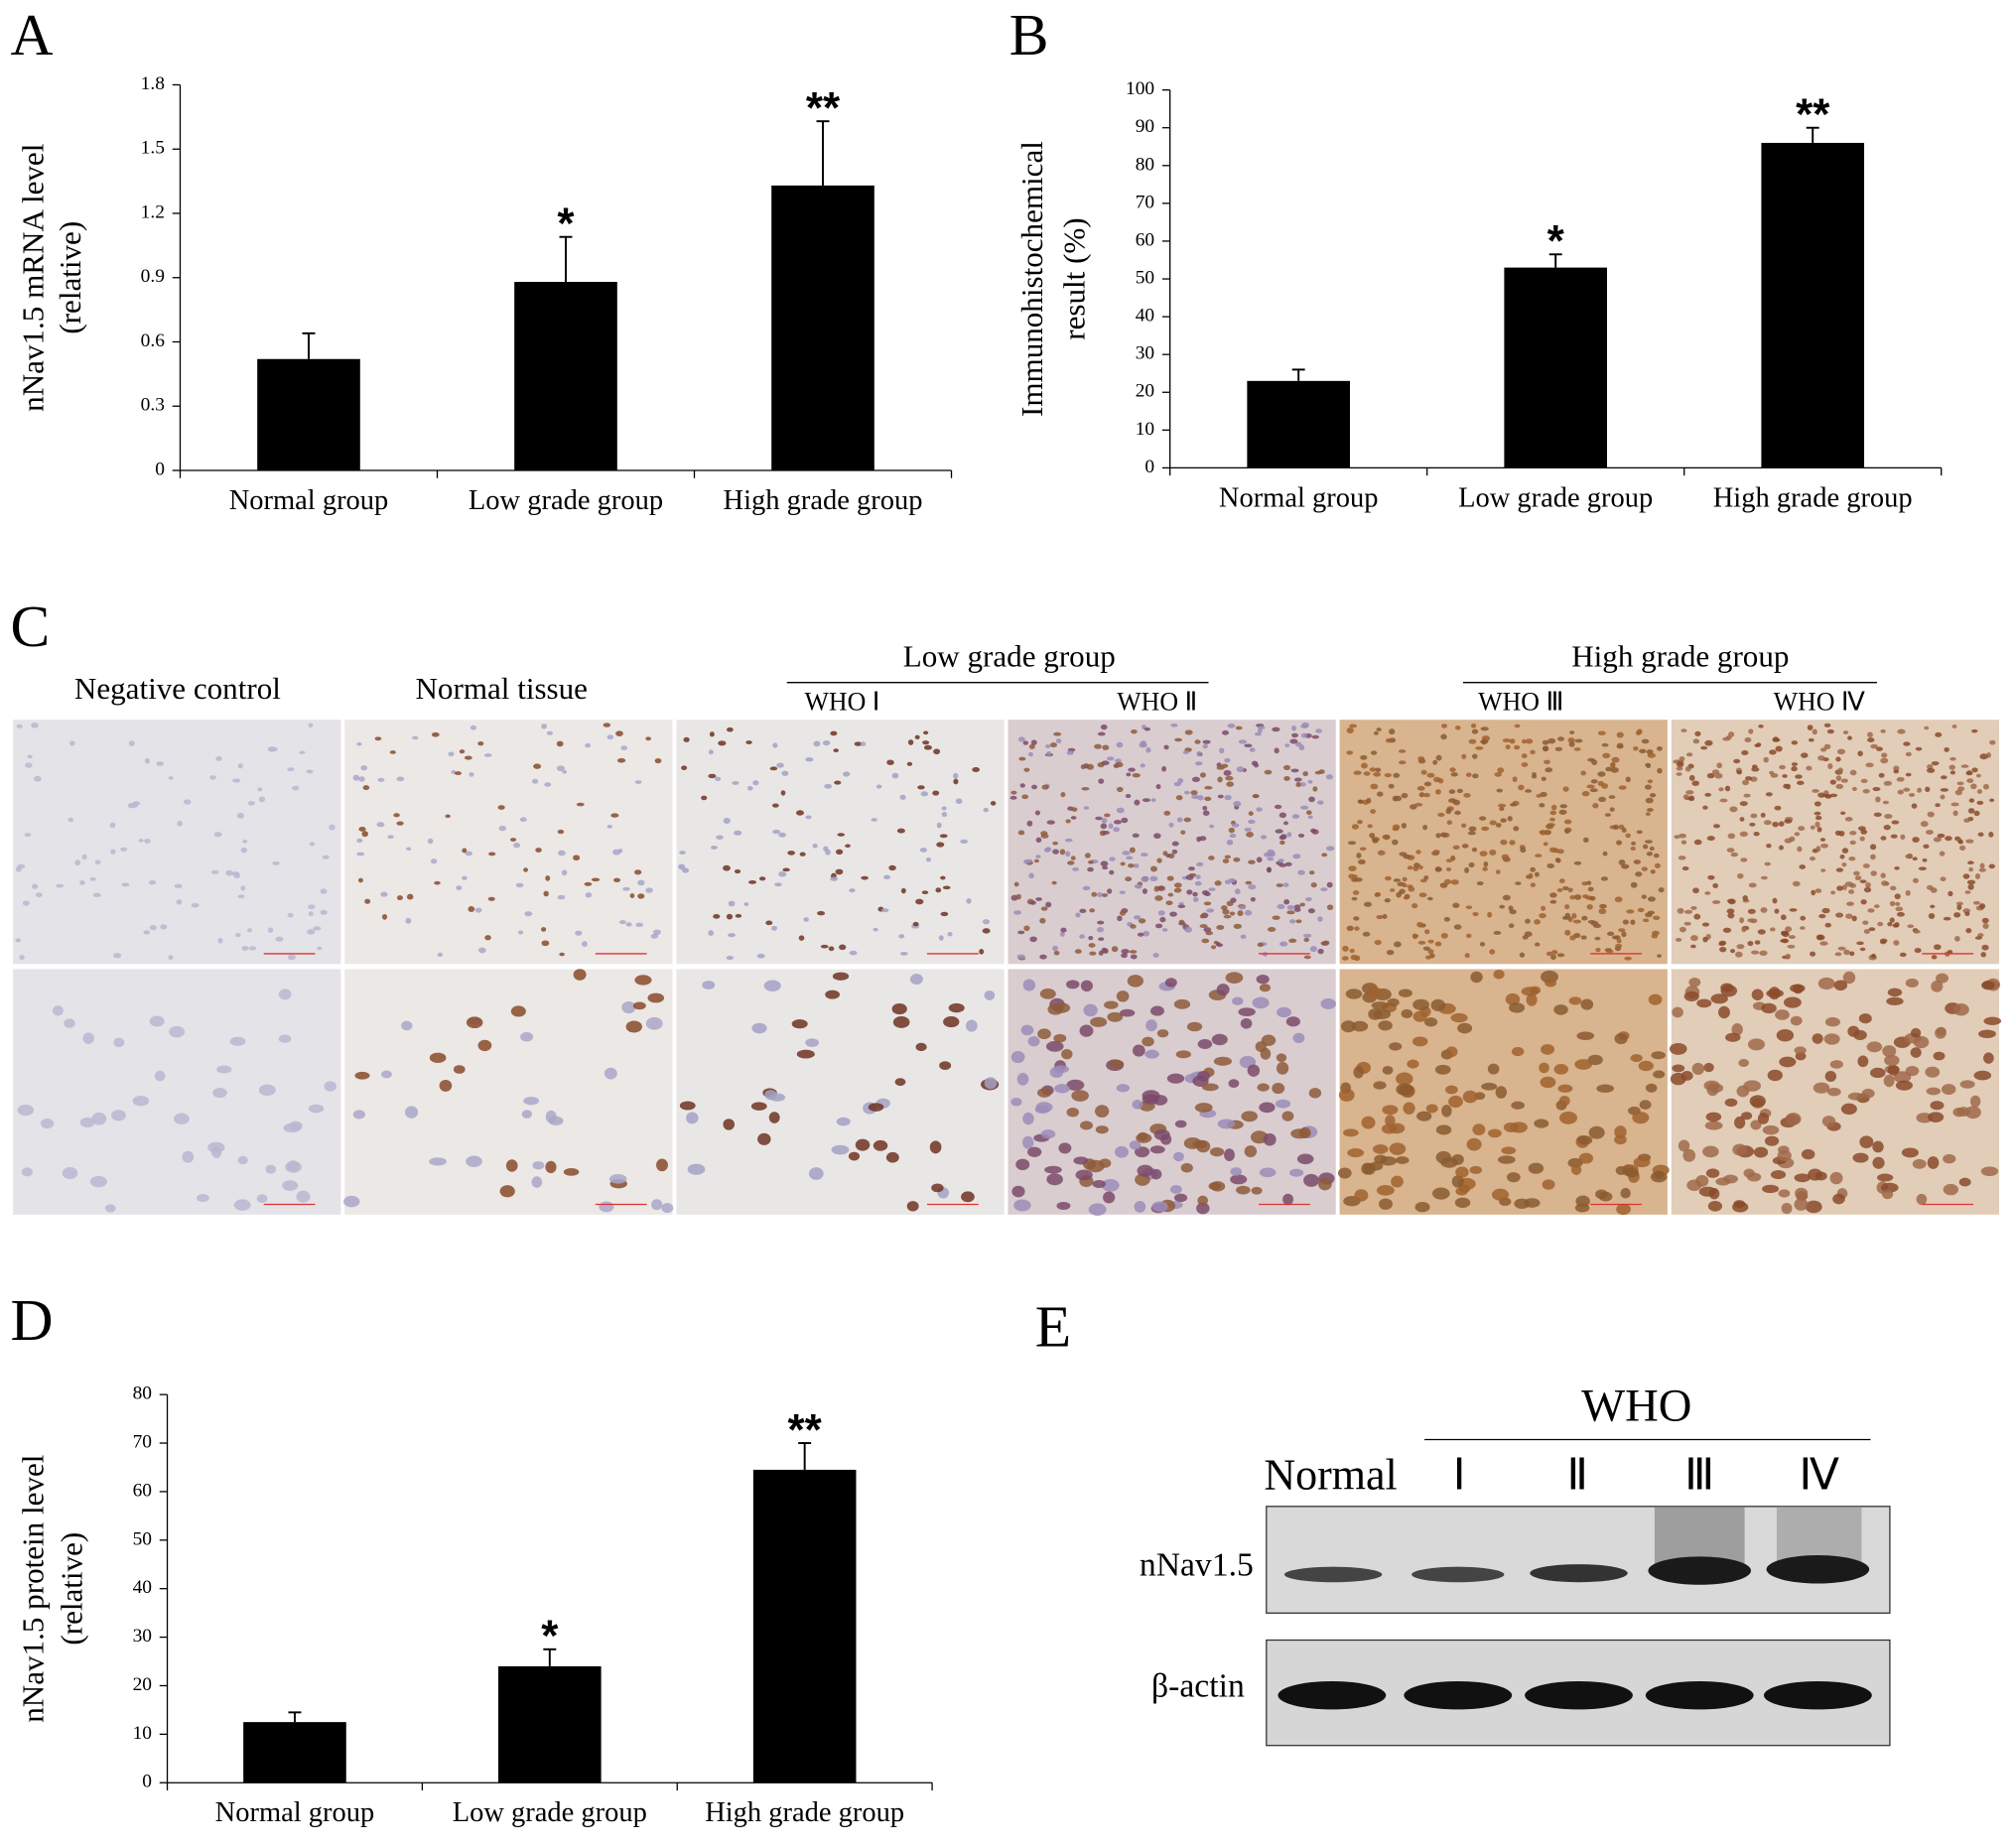 The image size is (2016, 1847). I want to click on x-tick-label: Normal group, so click(309, 501).